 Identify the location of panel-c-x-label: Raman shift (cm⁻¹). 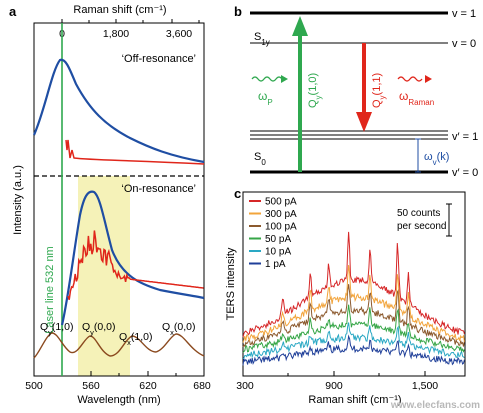
(354, 400).